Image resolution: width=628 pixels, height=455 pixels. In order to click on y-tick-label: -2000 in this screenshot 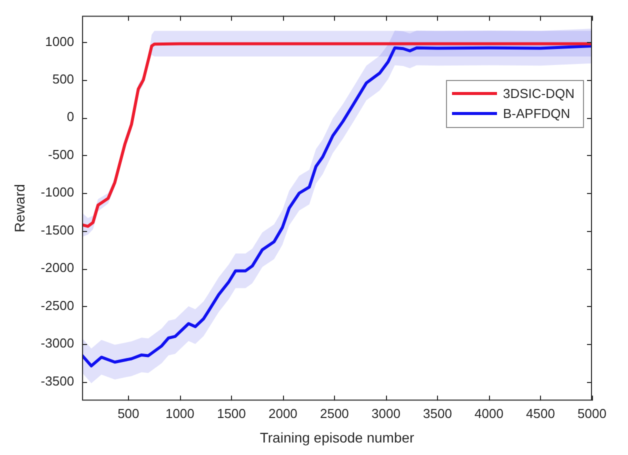, I will do `click(57, 268)`.